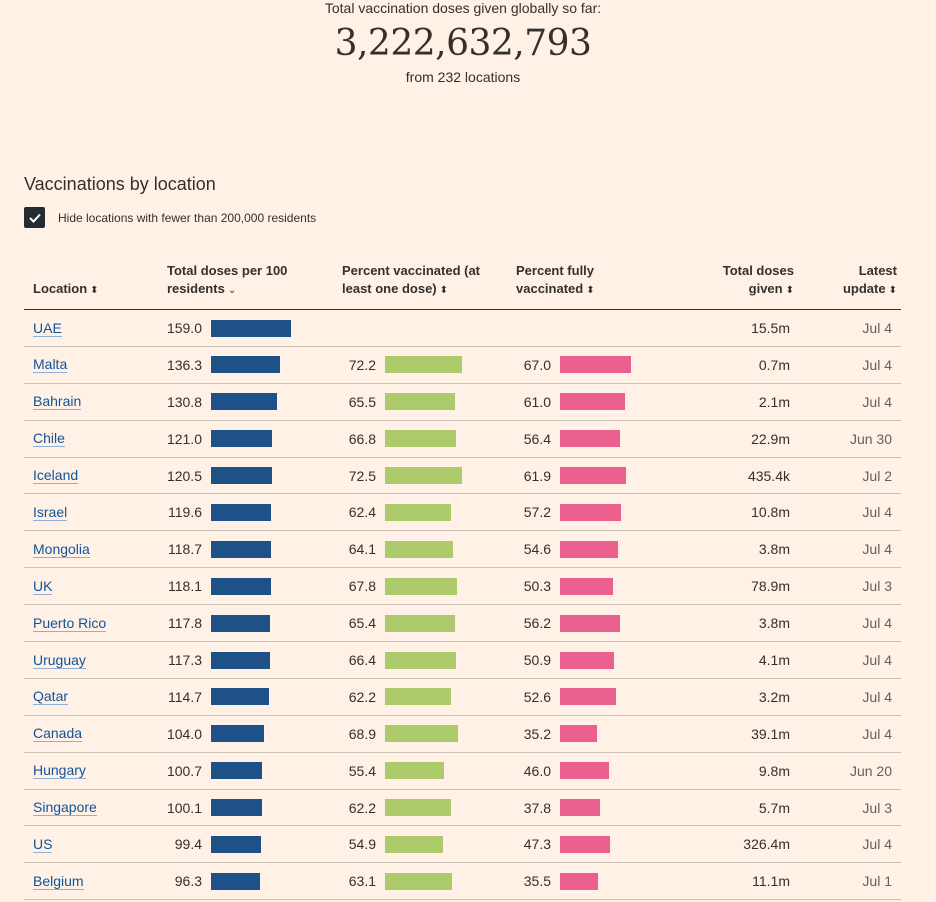  I want to click on total-doses-value: 3.8m, so click(774, 549).